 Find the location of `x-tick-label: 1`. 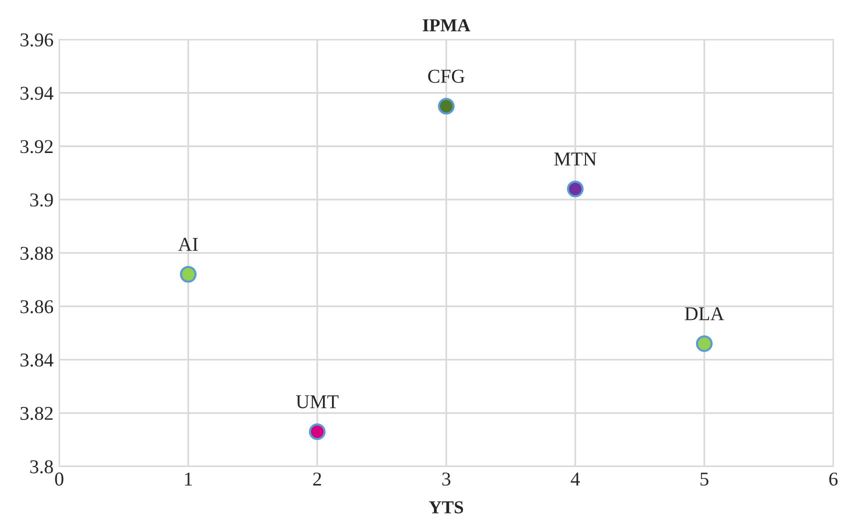

x-tick-label: 1 is located at coordinates (188, 479).